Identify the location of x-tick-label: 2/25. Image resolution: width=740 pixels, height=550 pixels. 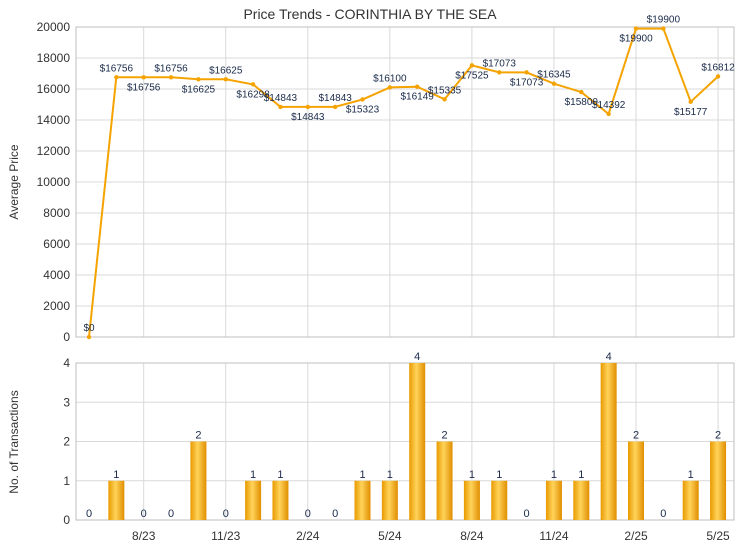
(636, 536).